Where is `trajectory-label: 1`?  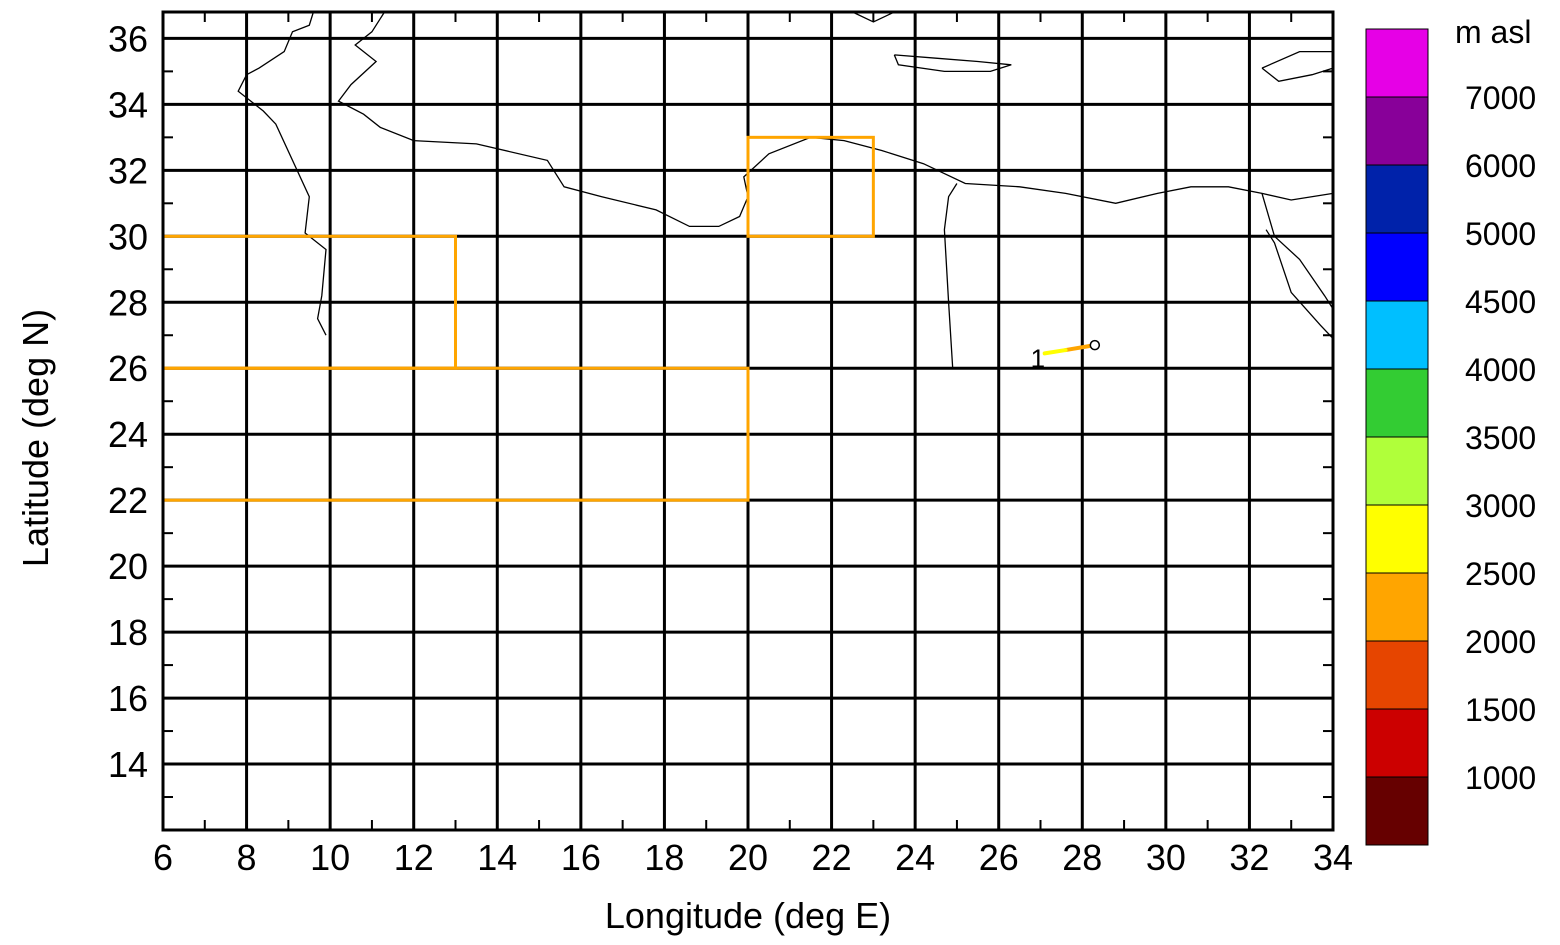 trajectory-label: 1 is located at coordinates (1038, 358).